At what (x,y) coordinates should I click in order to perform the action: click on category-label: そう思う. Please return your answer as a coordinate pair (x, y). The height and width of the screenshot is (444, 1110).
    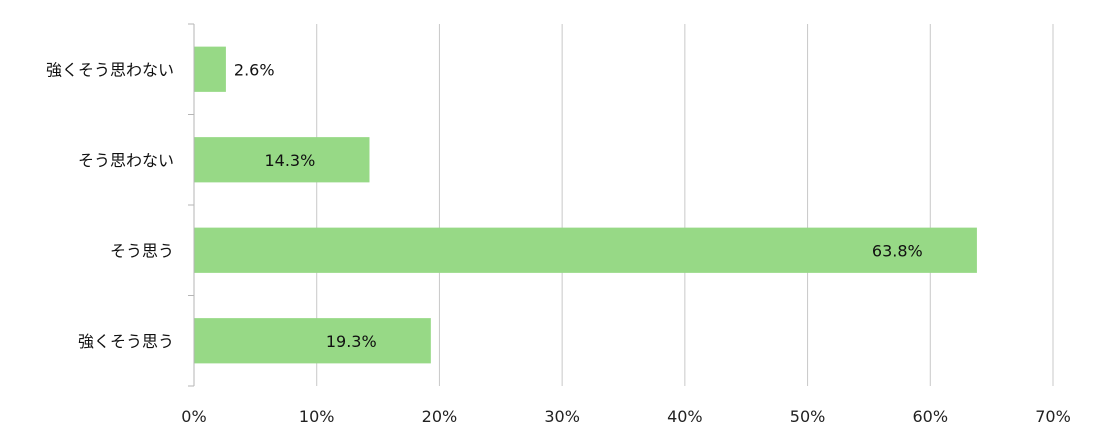
    Looking at the image, I should click on (142, 250).